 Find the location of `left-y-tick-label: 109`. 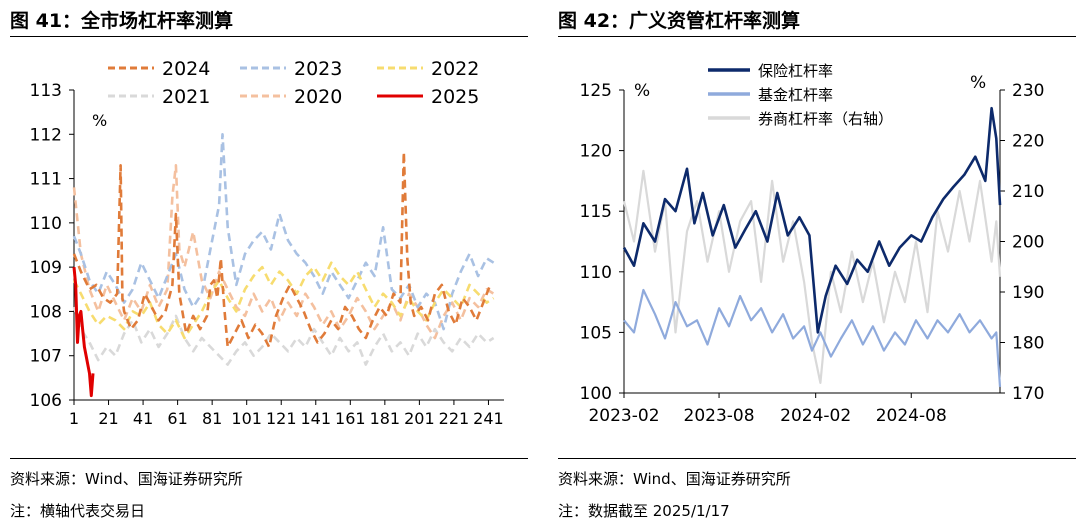

left-y-tick-label: 109 is located at coordinates (46, 268).